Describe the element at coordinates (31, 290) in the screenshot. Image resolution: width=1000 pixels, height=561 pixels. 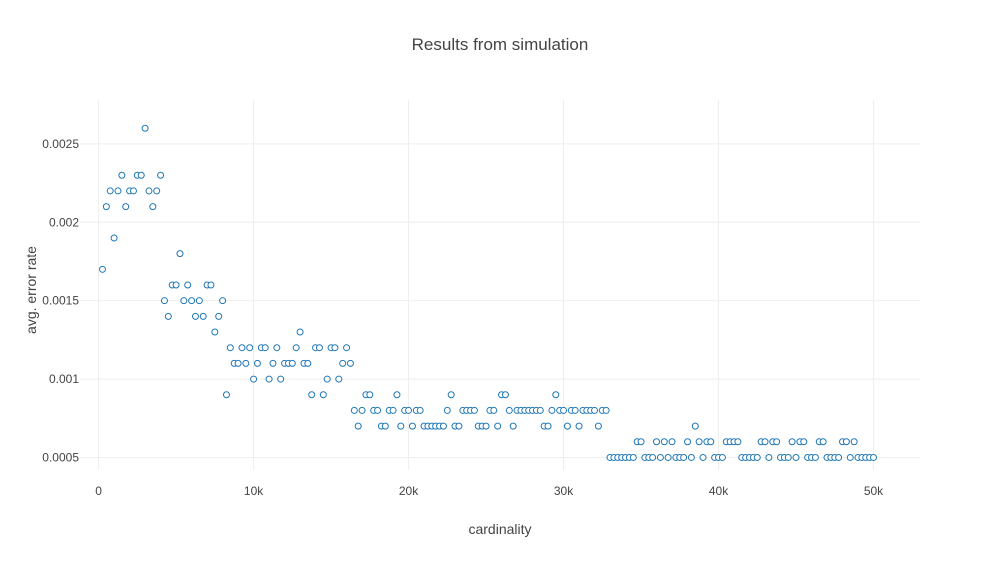
I see `y-axis-title: avg. error rate` at that location.